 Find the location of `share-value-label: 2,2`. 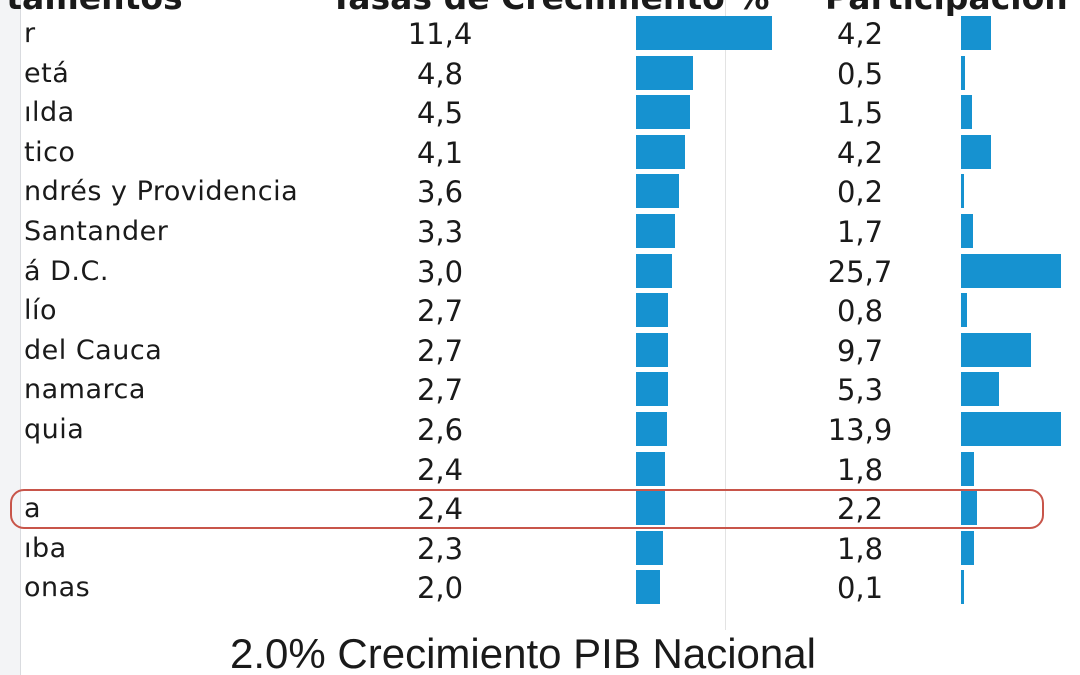

share-value-label: 2,2 is located at coordinates (860, 509).